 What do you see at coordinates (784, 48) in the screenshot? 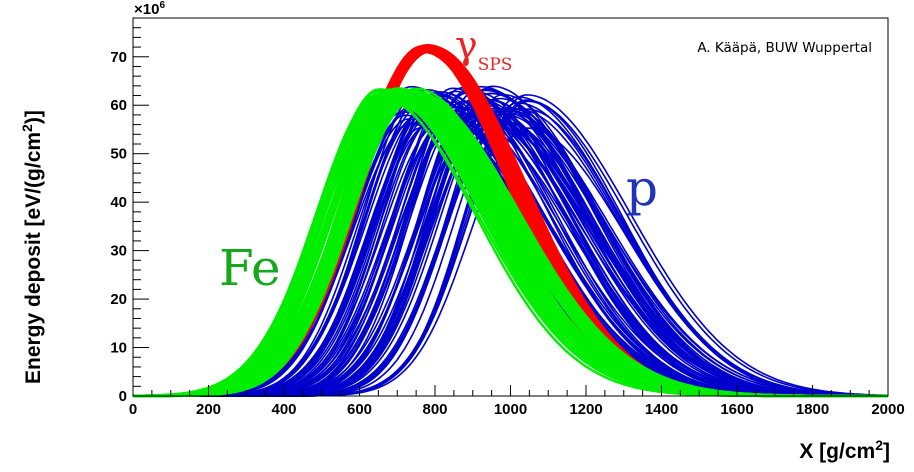
I see `credit-text: A. Kääpä, BUW Wuppertal` at bounding box center [784, 48].